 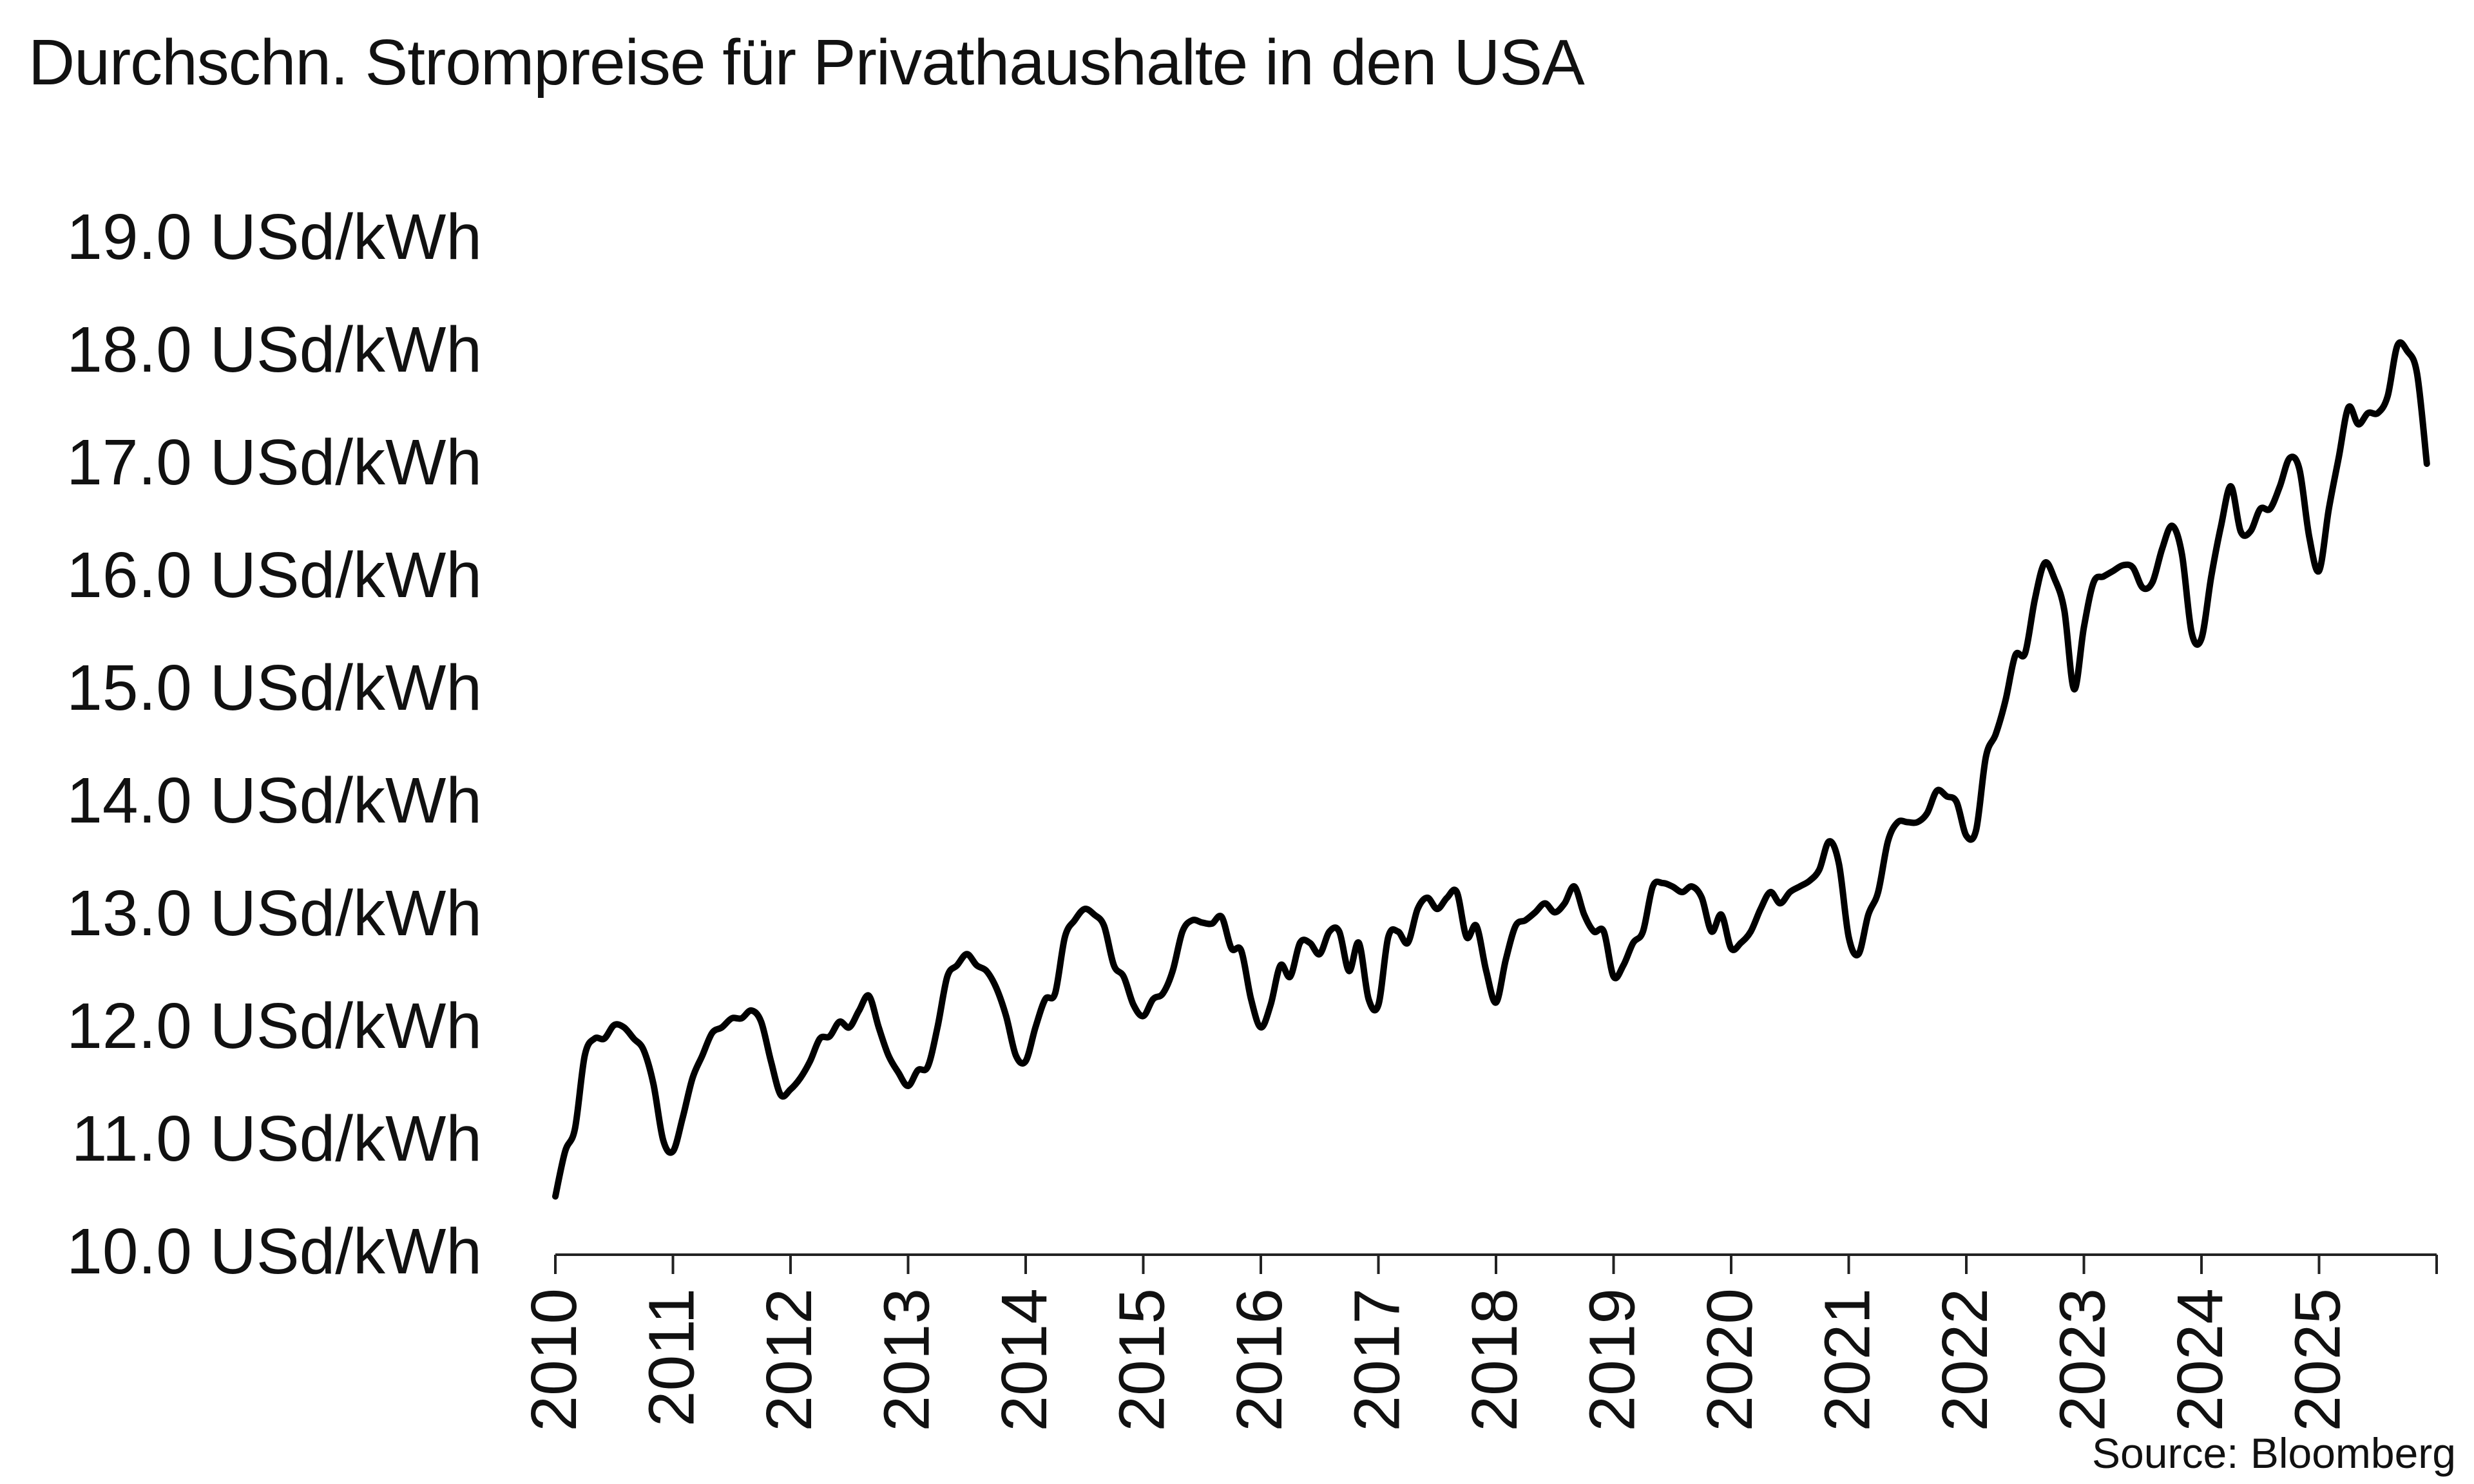 What do you see at coordinates (2083, 1359) in the screenshot?
I see `x-tick-label: 2023` at bounding box center [2083, 1359].